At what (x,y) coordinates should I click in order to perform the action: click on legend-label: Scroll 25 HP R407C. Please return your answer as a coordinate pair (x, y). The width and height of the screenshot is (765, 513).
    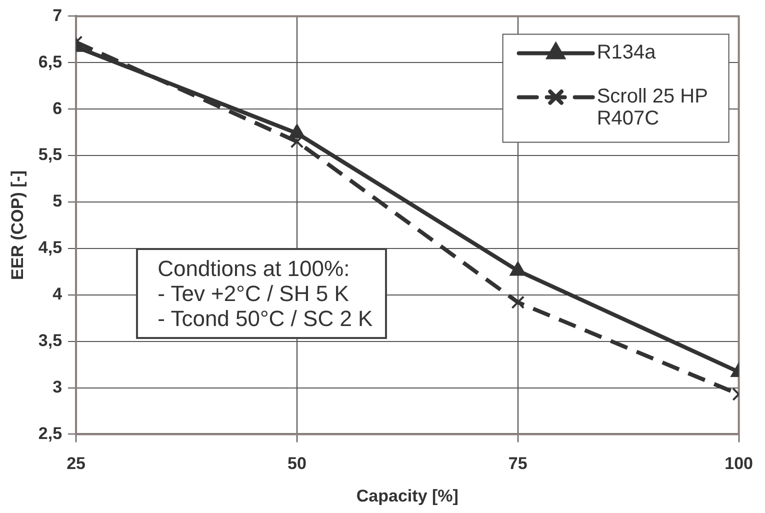
    Looking at the image, I should click on (652, 108).